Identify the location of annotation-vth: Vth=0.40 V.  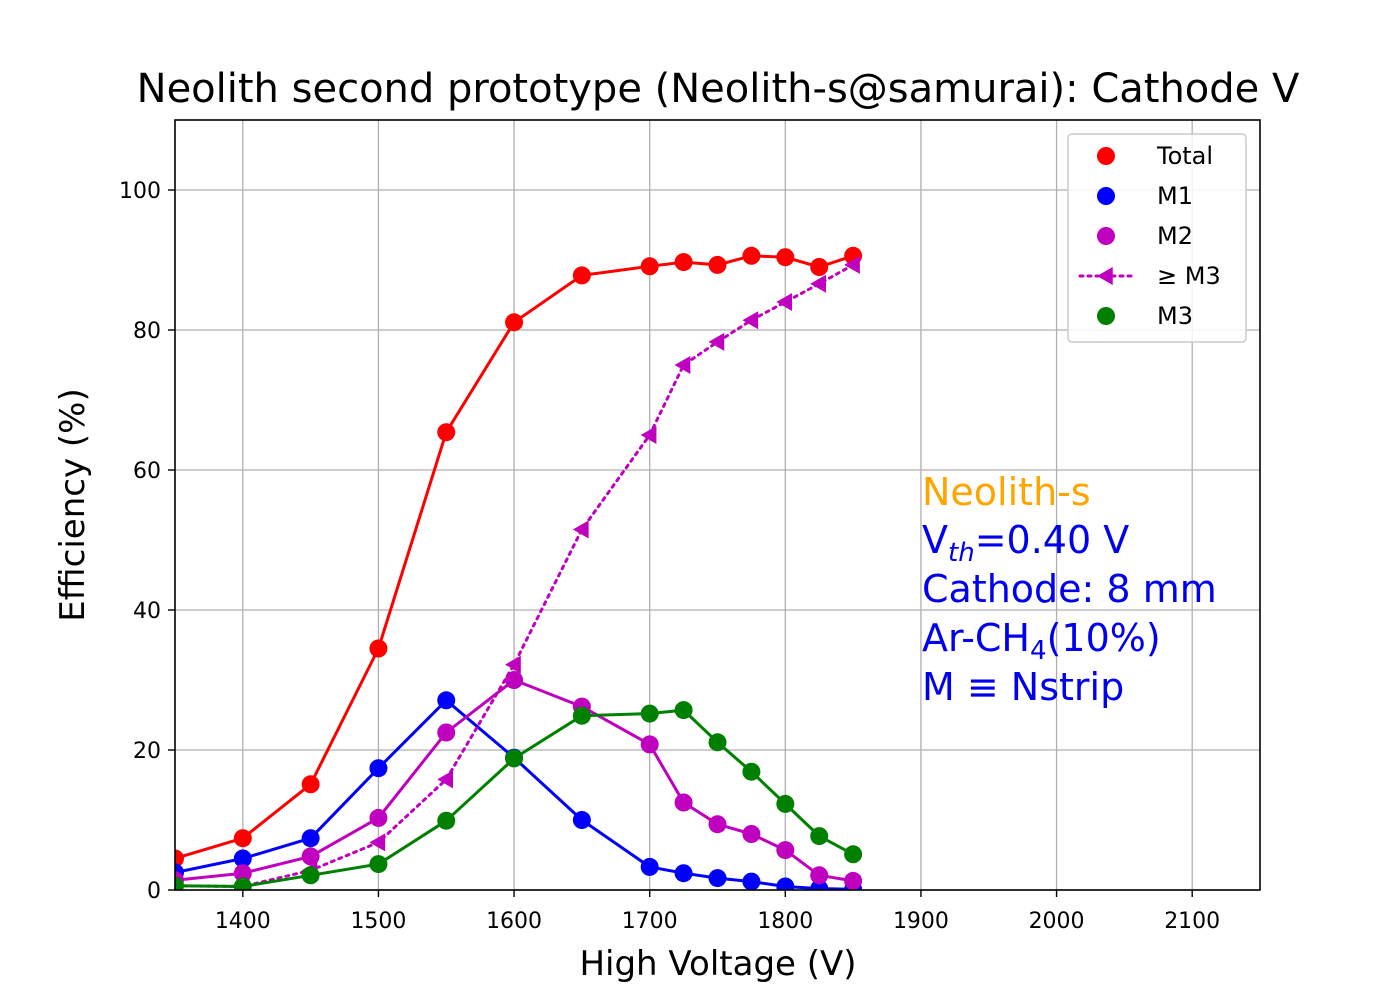
(1025, 543).